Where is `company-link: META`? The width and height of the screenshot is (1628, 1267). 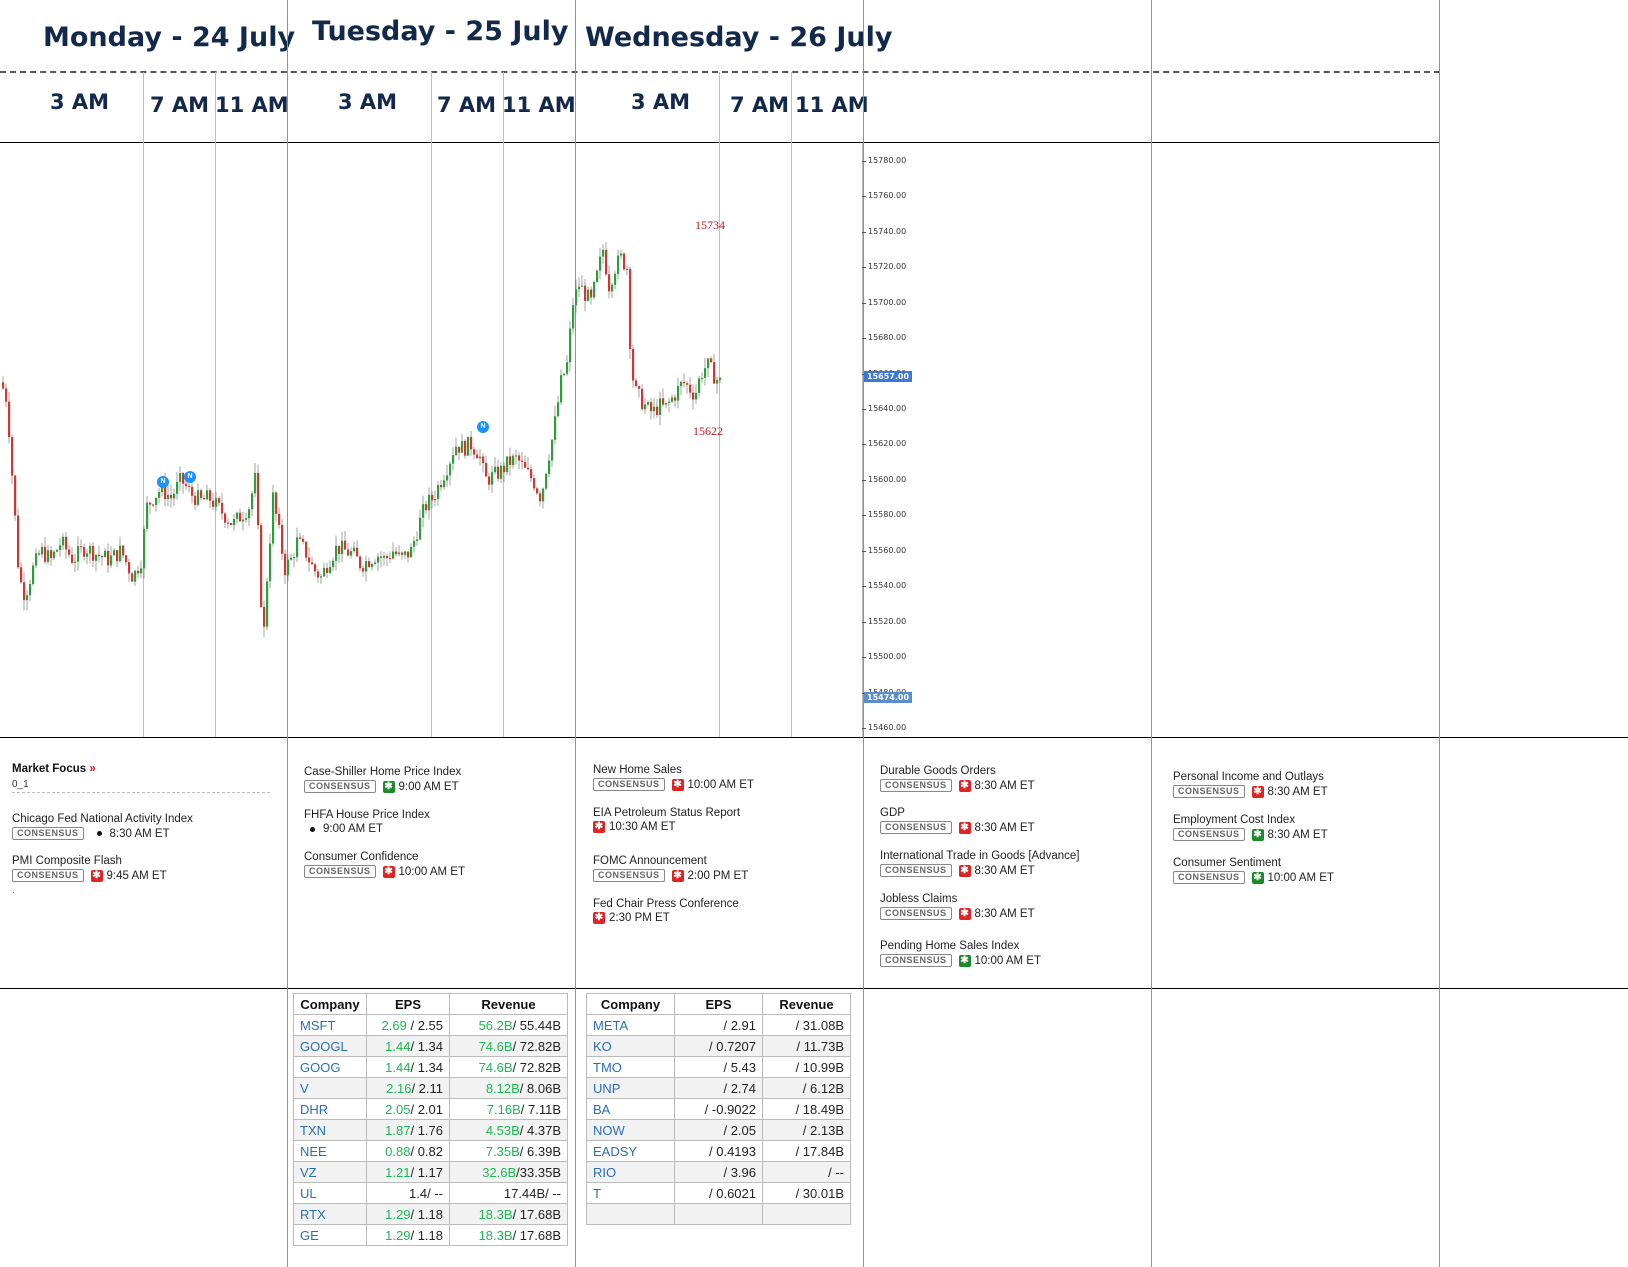 company-link: META is located at coordinates (630, 1025).